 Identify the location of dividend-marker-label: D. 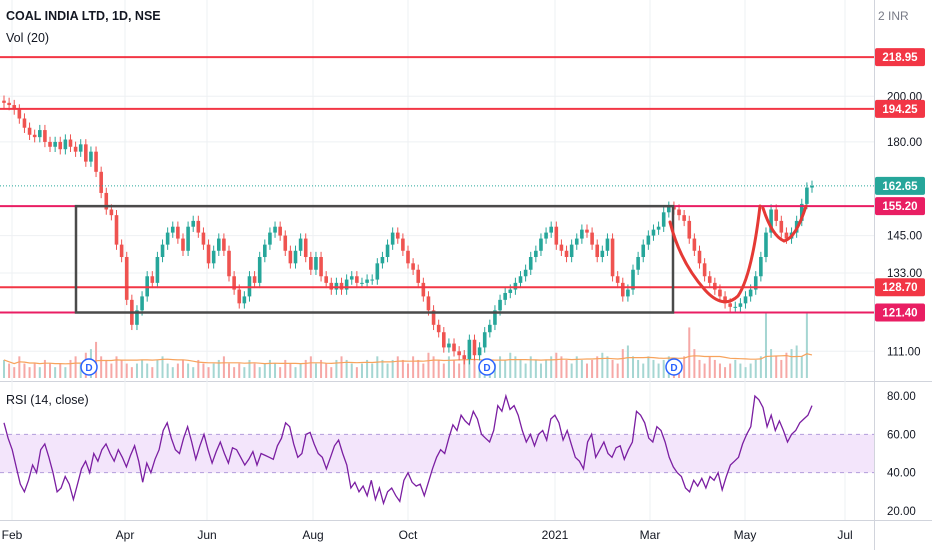
(88, 368).